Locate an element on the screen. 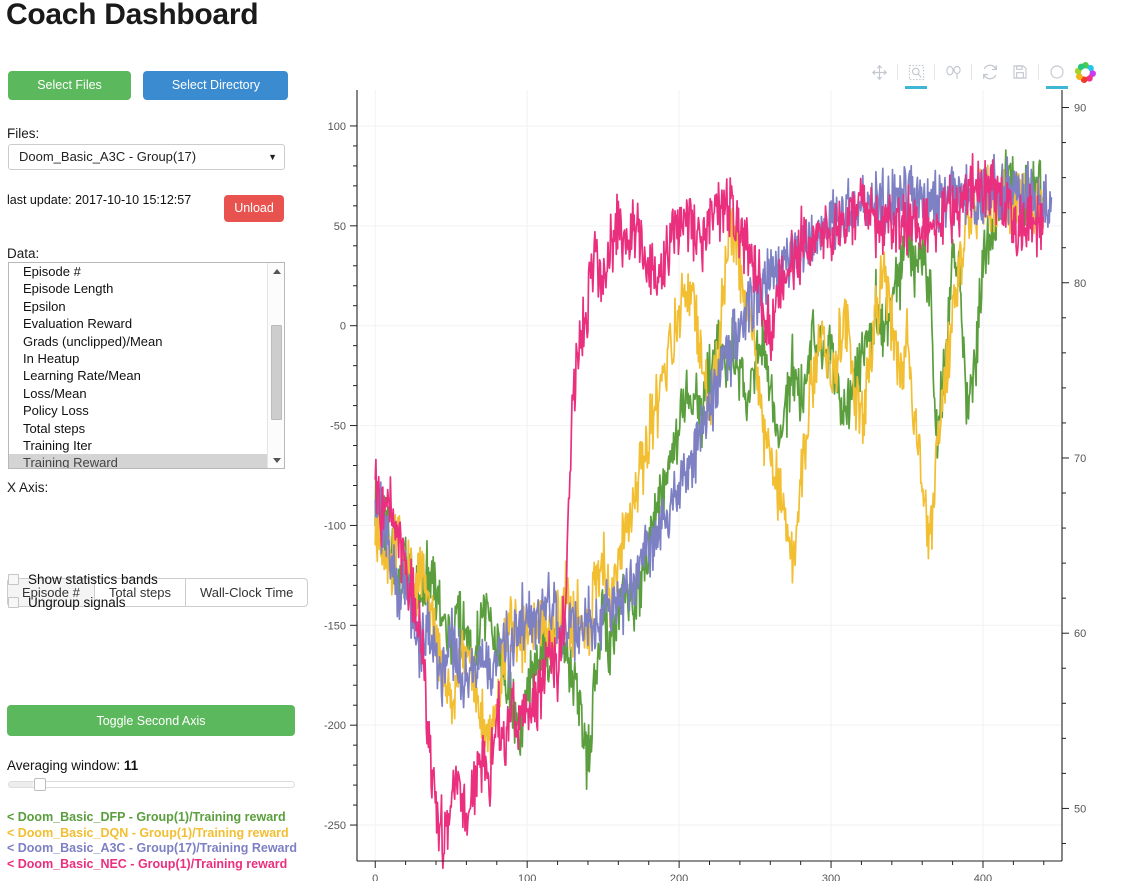 This screenshot has height=881, width=1142. data-list-item: Episode Length is located at coordinates (68, 289).